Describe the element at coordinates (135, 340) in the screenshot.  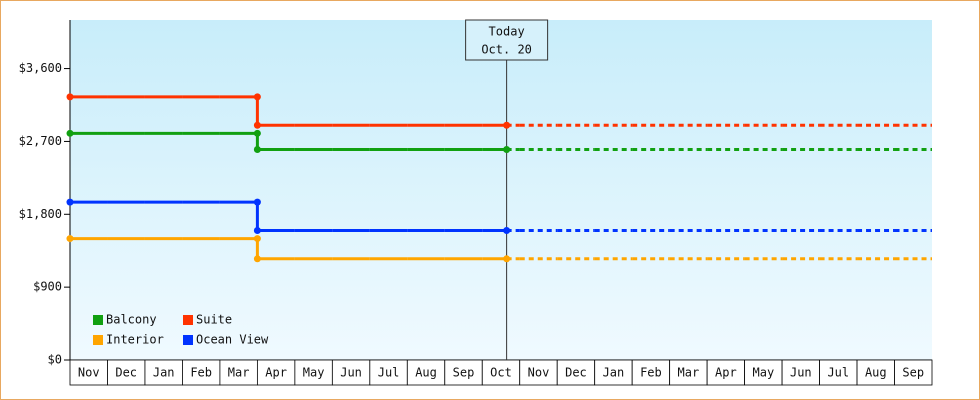
I see `legend-label: Interior` at that location.